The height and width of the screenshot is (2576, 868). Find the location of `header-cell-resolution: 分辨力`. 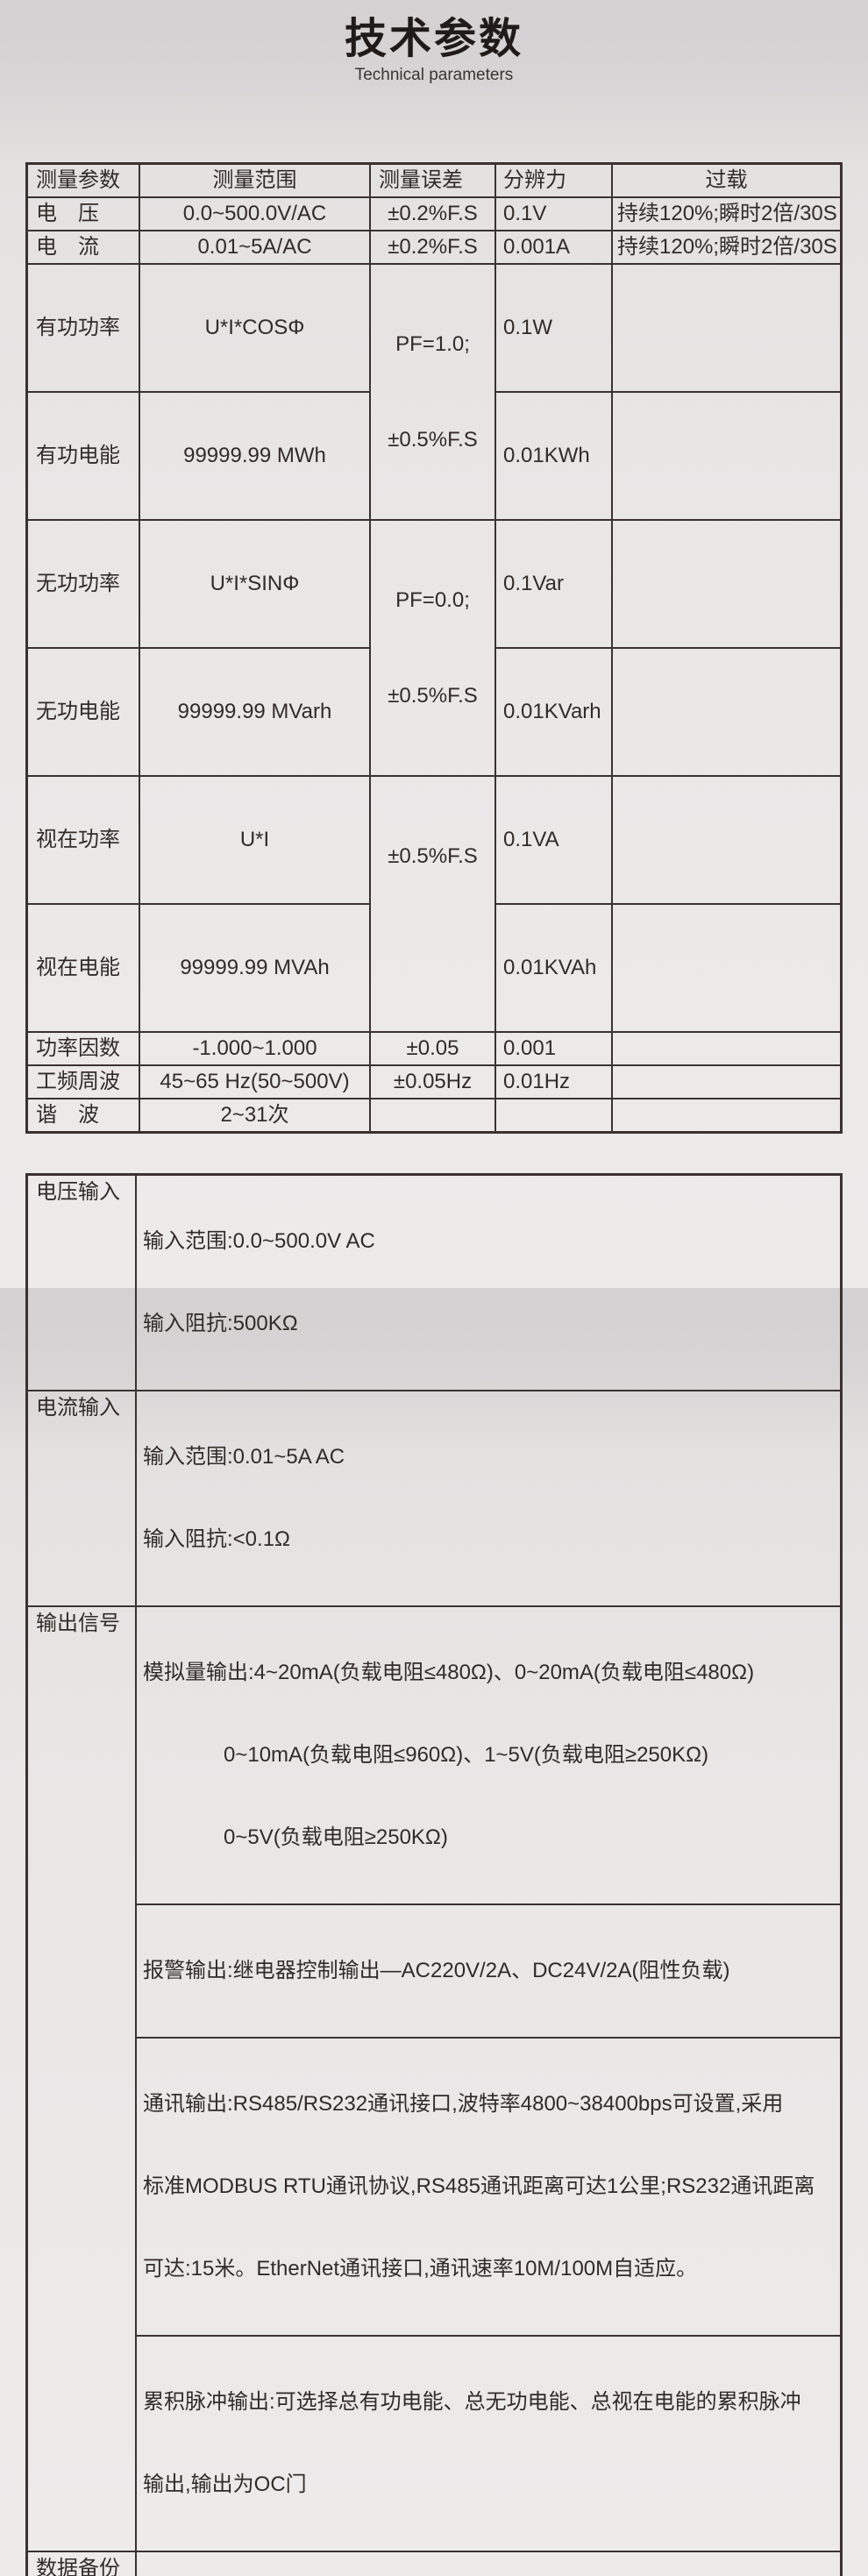

header-cell-resolution: 分辨力 is located at coordinates (553, 180).